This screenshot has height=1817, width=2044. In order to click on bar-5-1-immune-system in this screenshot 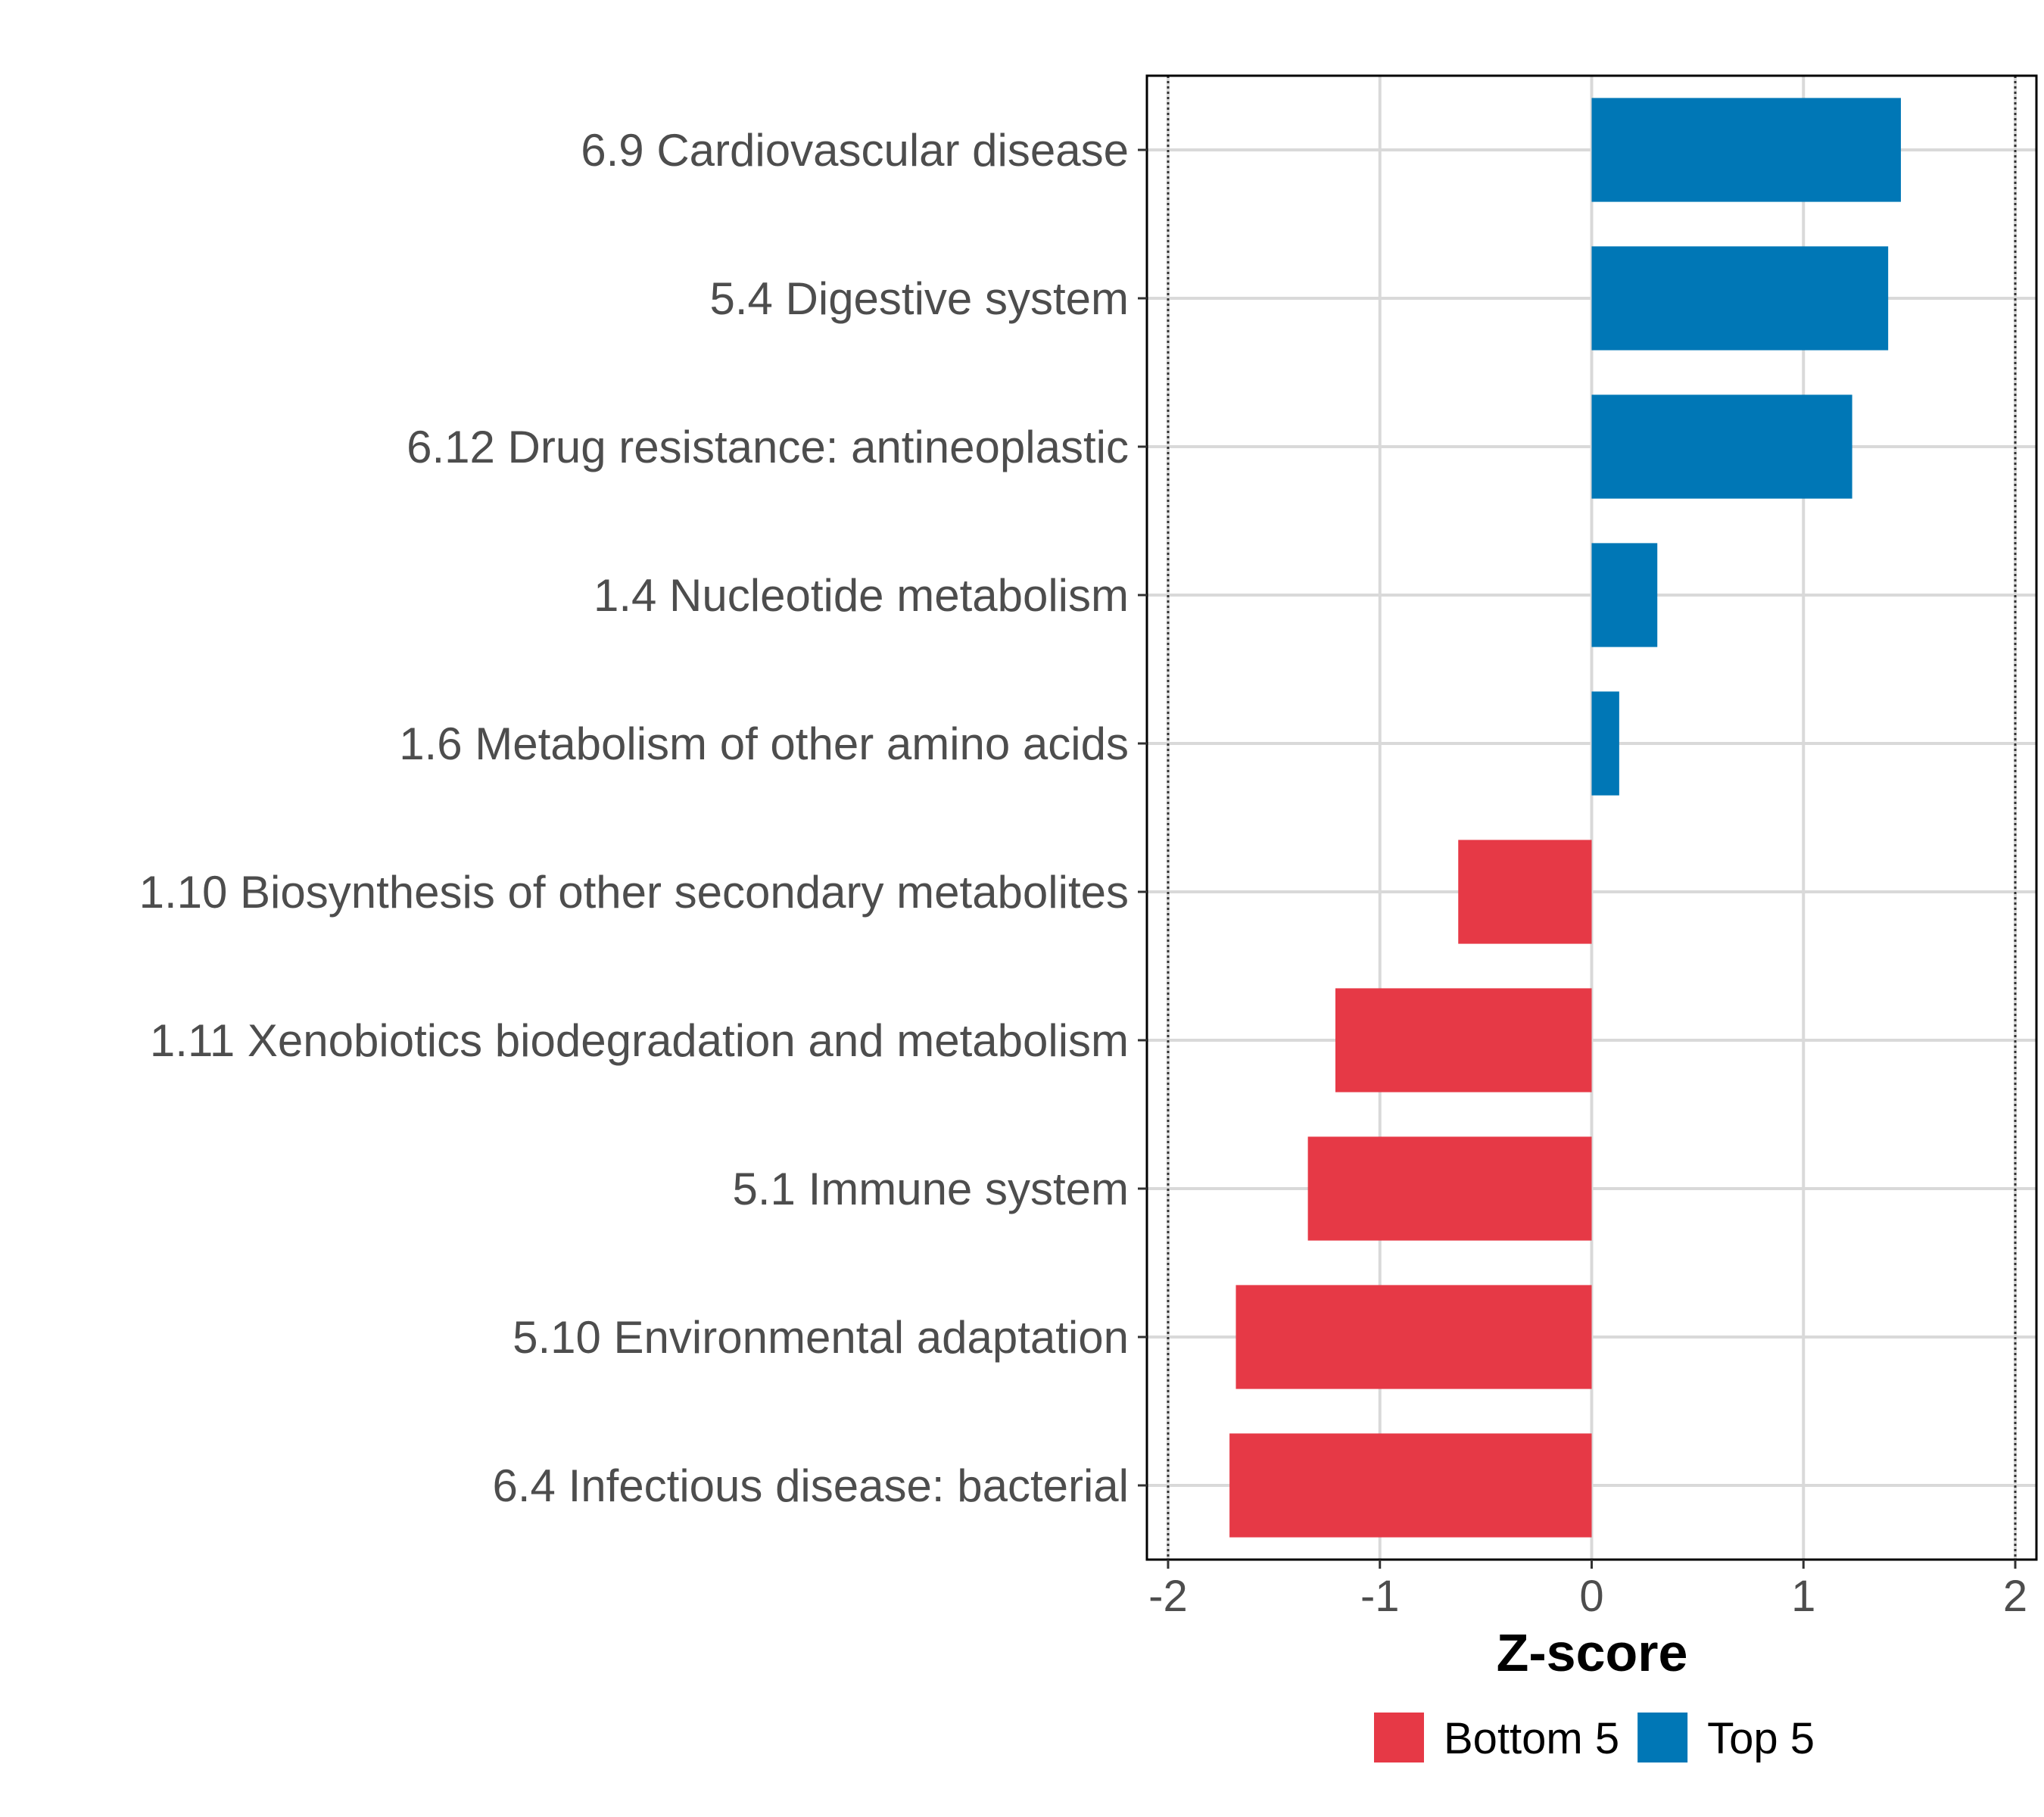, I will do `click(1449, 1188)`.